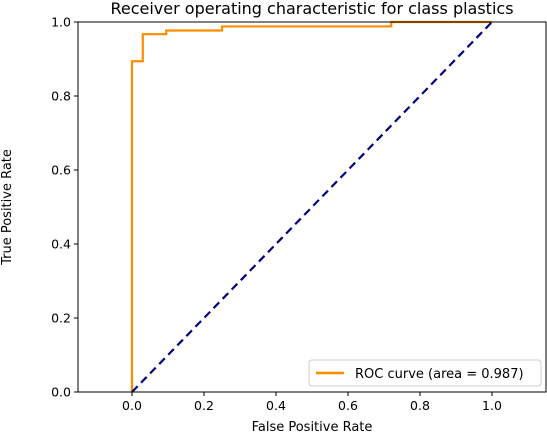 The height and width of the screenshot is (435, 547). Describe the element at coordinates (132, 405) in the screenshot. I see `x-tick-label: 0.0` at that location.